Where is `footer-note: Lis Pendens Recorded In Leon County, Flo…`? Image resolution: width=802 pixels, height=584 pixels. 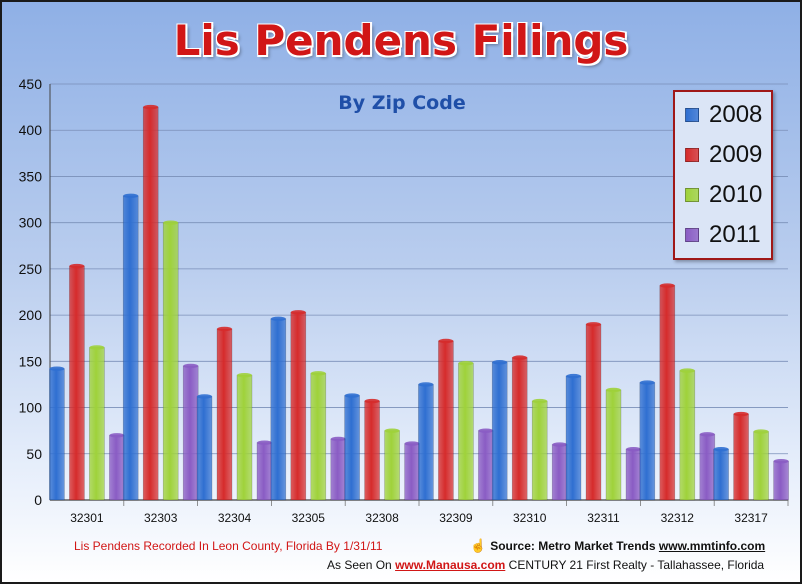 footer-note: Lis Pendens Recorded In Leon County, Flo… is located at coordinates (228, 546).